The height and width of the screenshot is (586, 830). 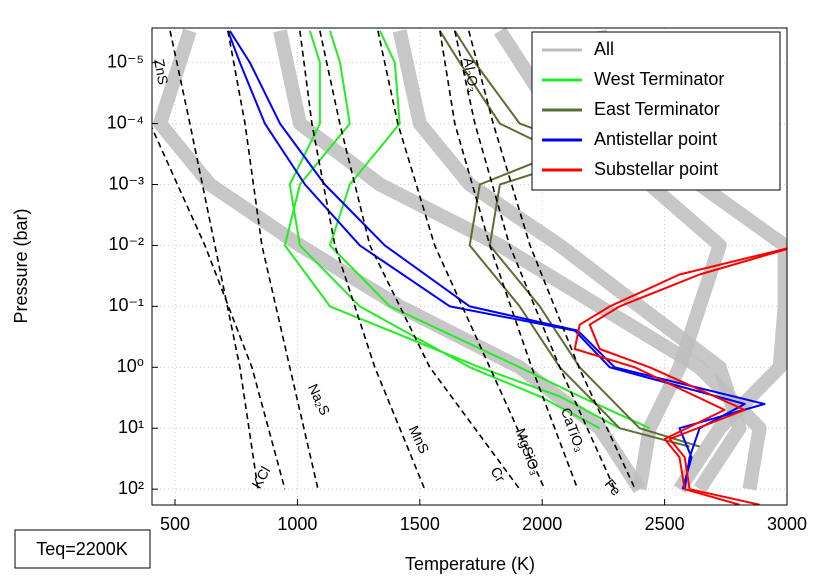 I want to click on x-tick-label: 3000, so click(x=787, y=524).